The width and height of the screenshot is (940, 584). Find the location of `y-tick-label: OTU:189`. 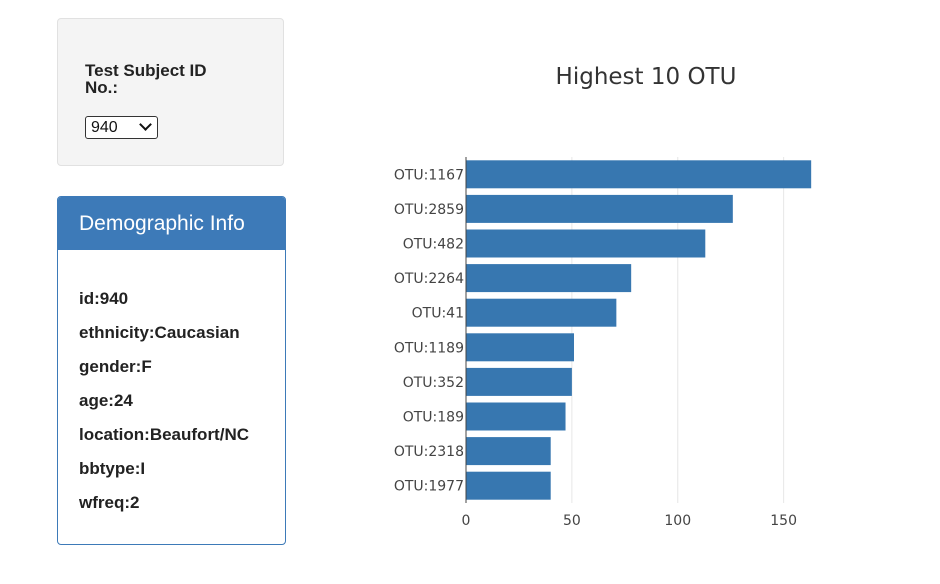

y-tick-label: OTU:189 is located at coordinates (433, 418).